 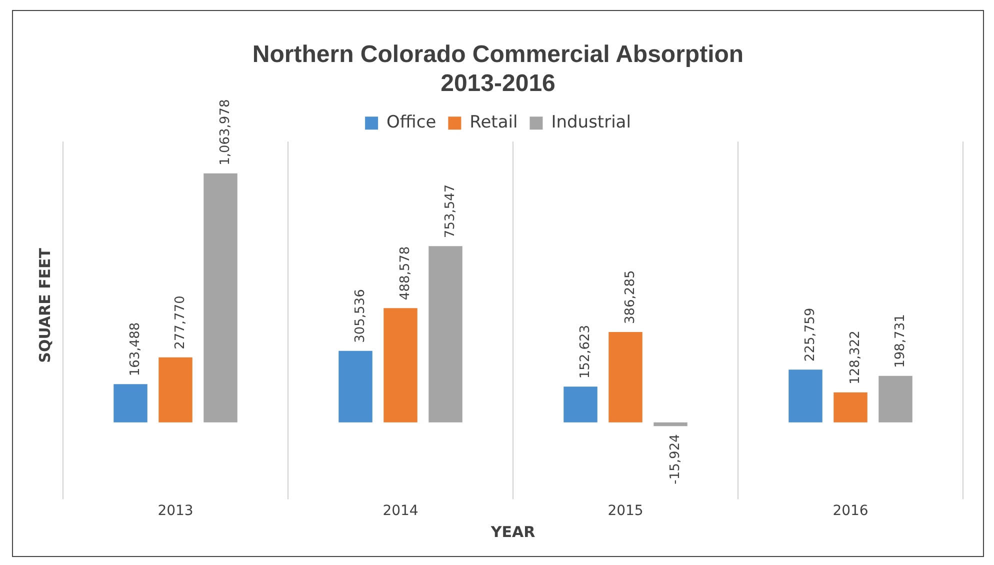 What do you see at coordinates (810, 335) in the screenshot?
I see `data-label: 225,759` at bounding box center [810, 335].